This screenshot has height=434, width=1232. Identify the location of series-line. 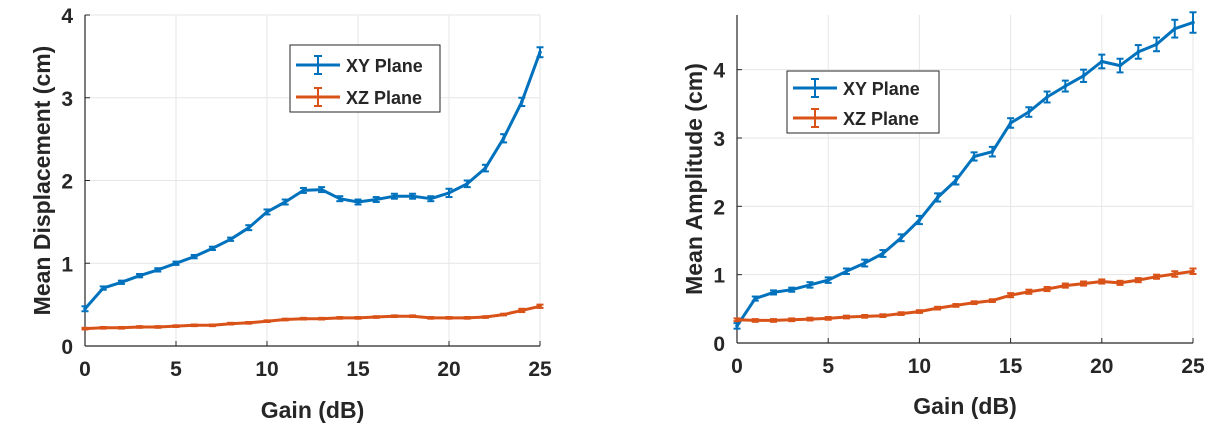
(965, 295).